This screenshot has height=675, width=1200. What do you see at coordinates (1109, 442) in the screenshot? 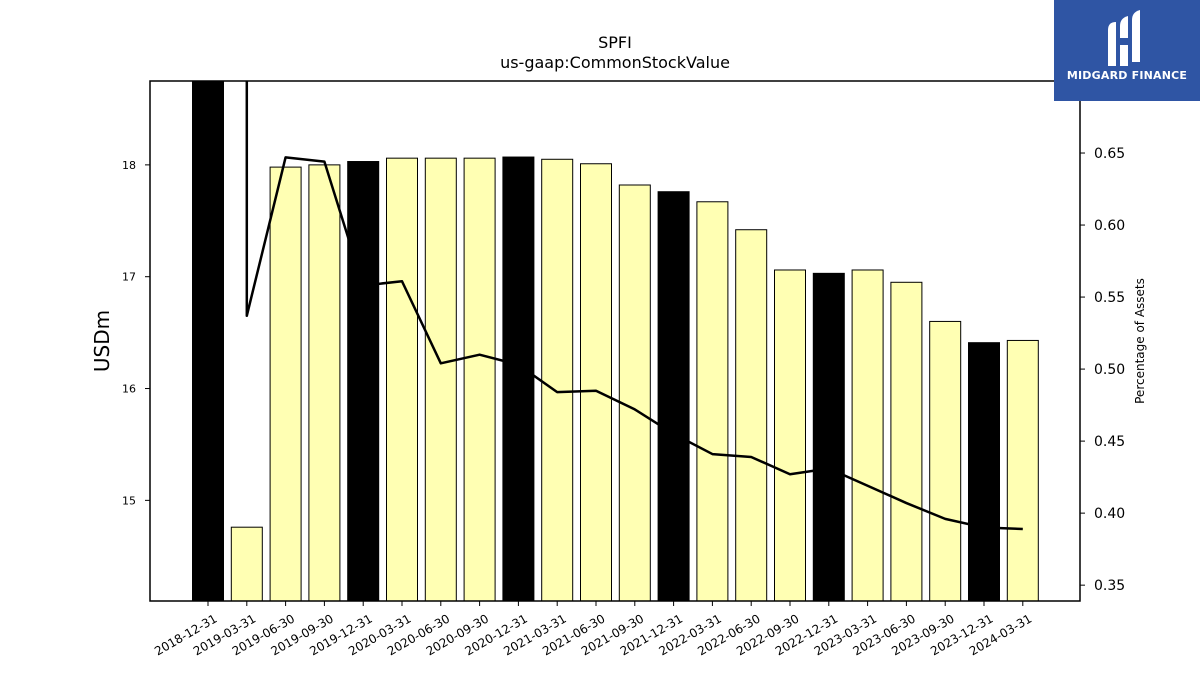
I see `y2-tick-label: 0.45` at bounding box center [1109, 442].